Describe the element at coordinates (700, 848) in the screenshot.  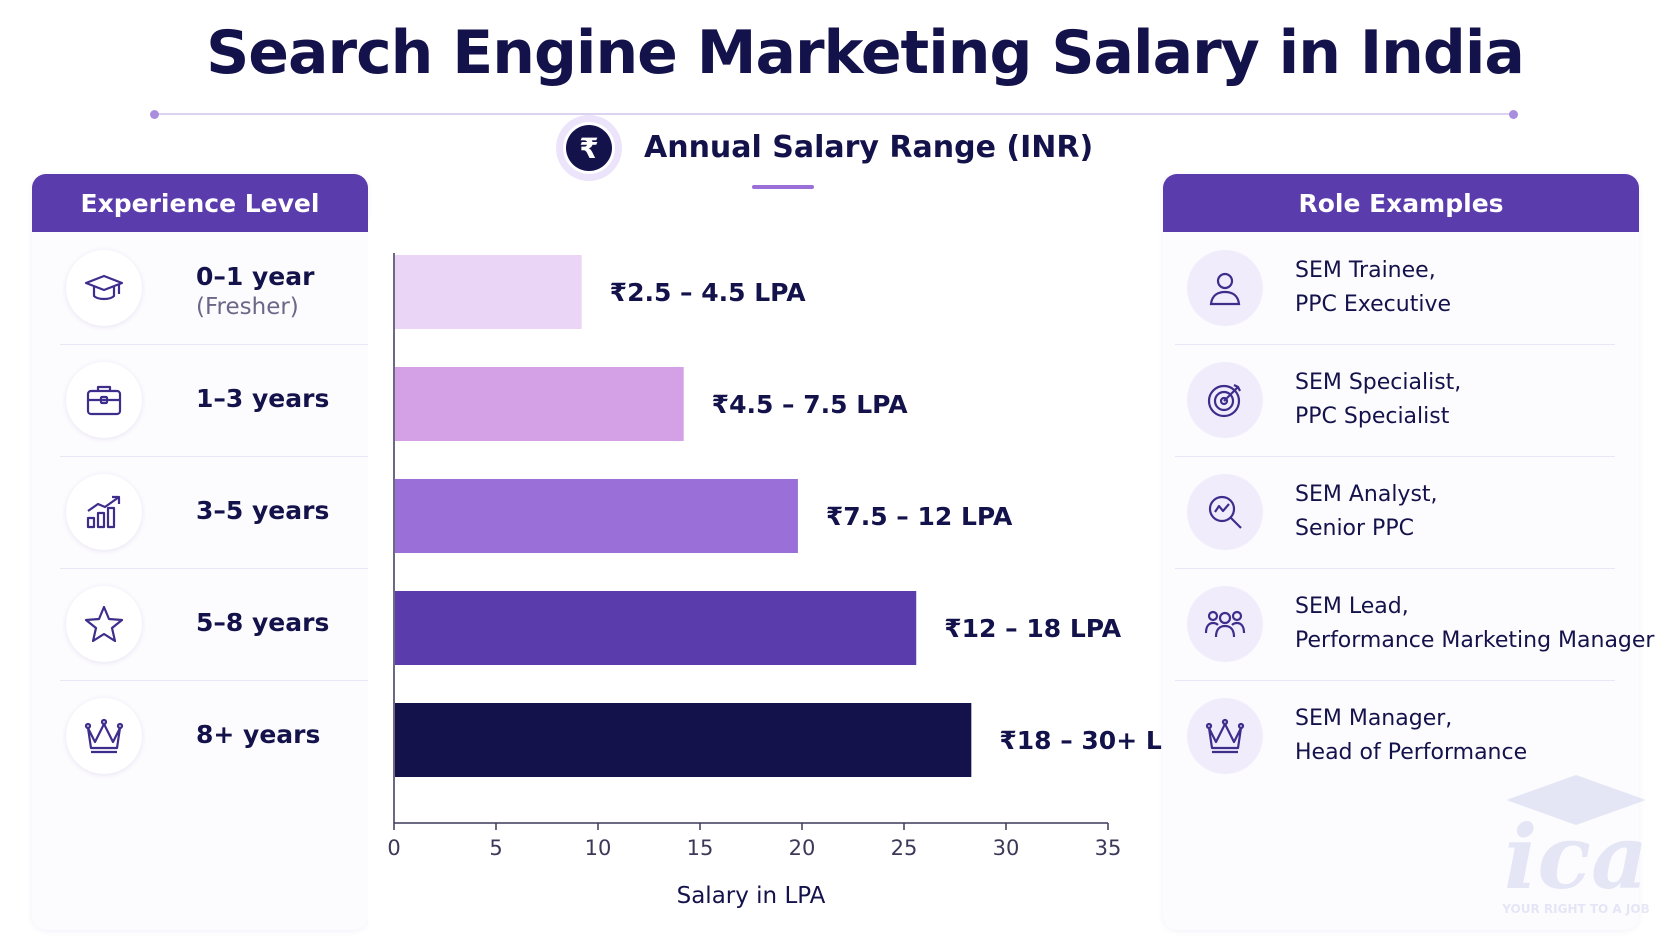
I see `x-tick-label: 15` at that location.